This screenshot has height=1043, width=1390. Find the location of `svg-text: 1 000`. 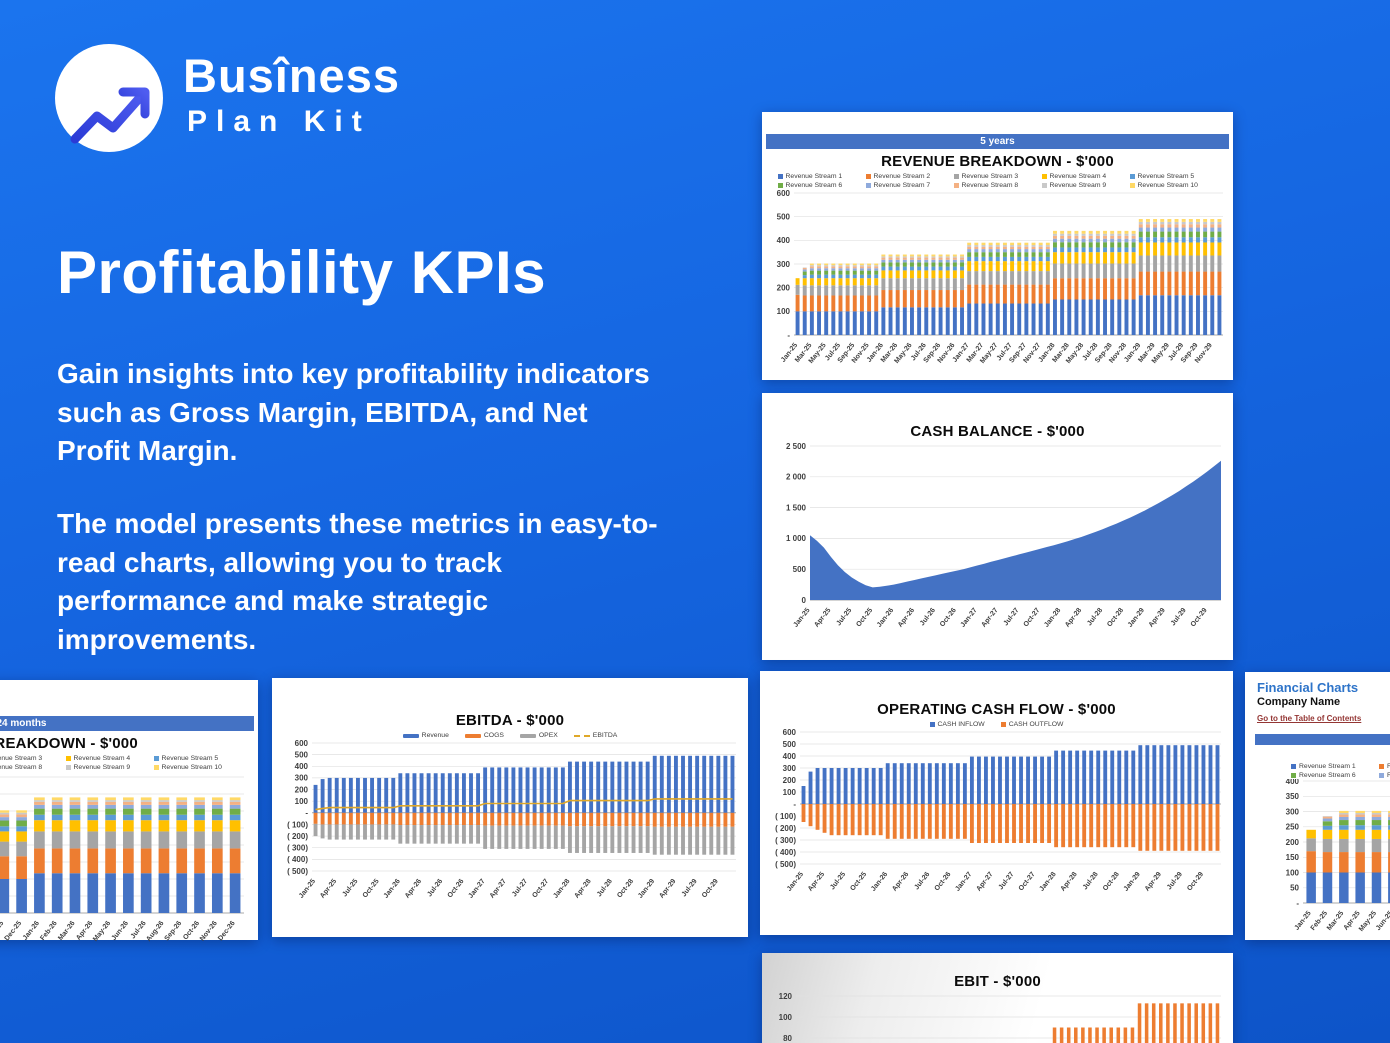

svg-text: 1 000 is located at coordinates (796, 538).